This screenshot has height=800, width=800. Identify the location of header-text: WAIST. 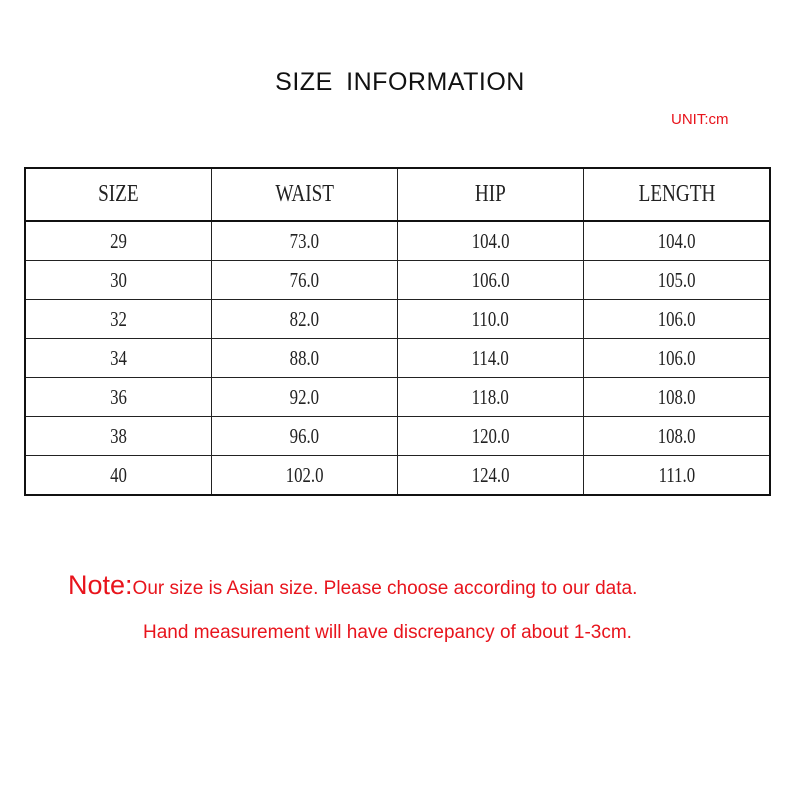
(304, 194).